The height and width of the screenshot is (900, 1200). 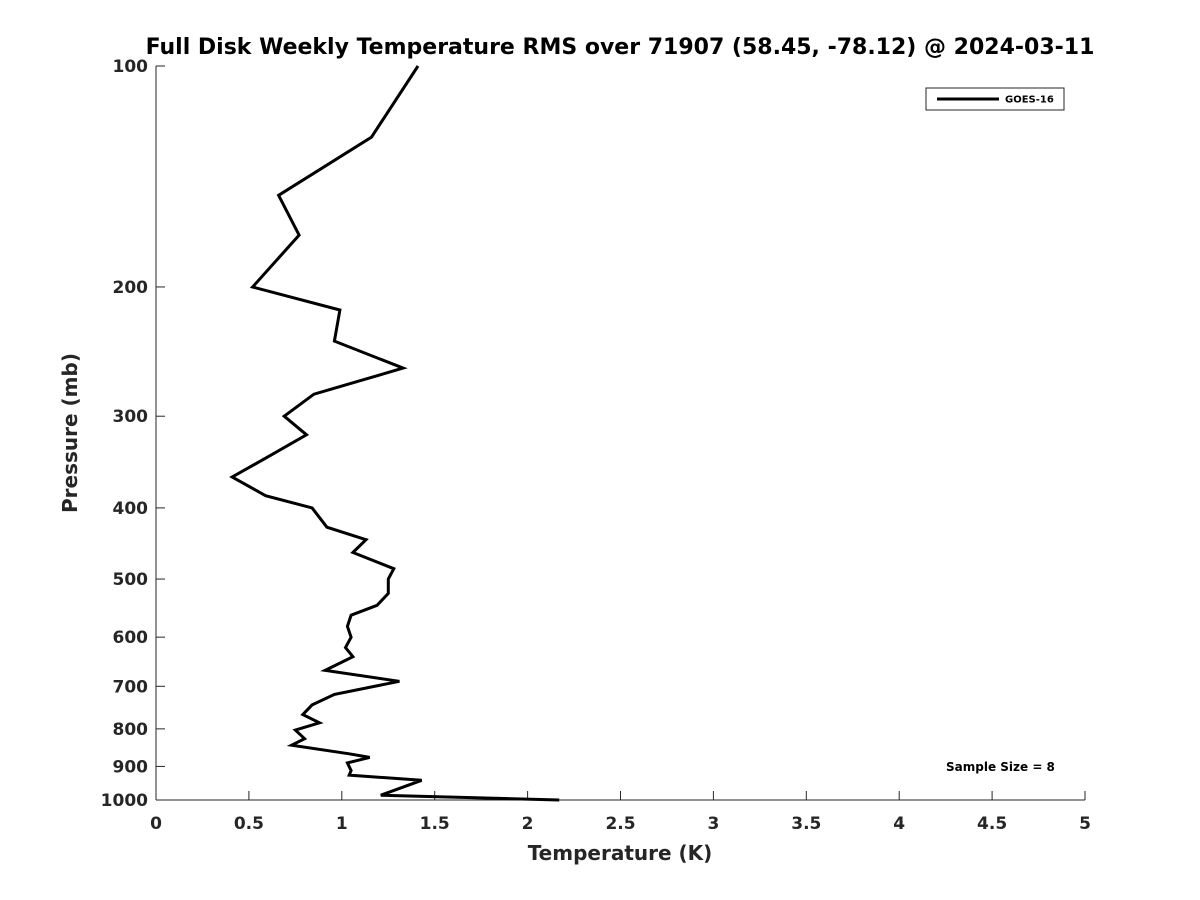 What do you see at coordinates (131, 67) in the screenshot?
I see `y-tick-label: 100` at bounding box center [131, 67].